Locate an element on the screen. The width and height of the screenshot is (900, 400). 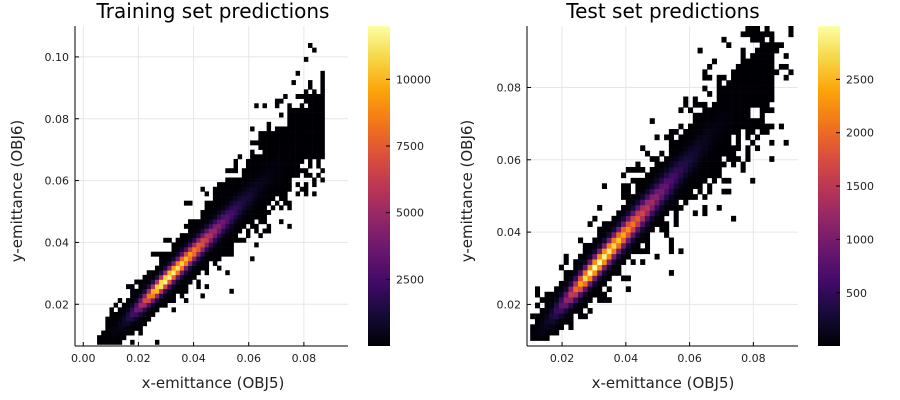
colorbar-tick-label: 2000 is located at coordinates (860, 133).